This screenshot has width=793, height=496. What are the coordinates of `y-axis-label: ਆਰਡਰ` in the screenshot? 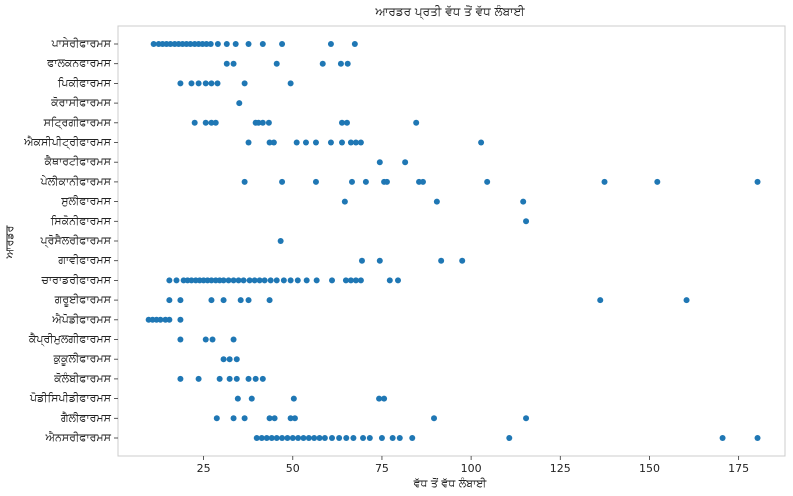 It's located at (9, 242).